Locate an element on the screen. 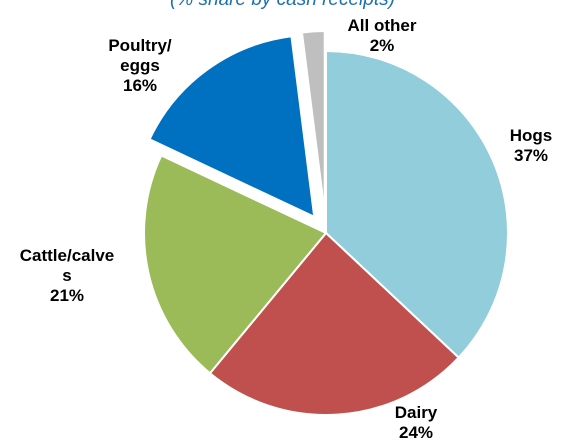 The width and height of the screenshot is (565, 443). slice-label-other: All other 2% is located at coordinates (382, 35).